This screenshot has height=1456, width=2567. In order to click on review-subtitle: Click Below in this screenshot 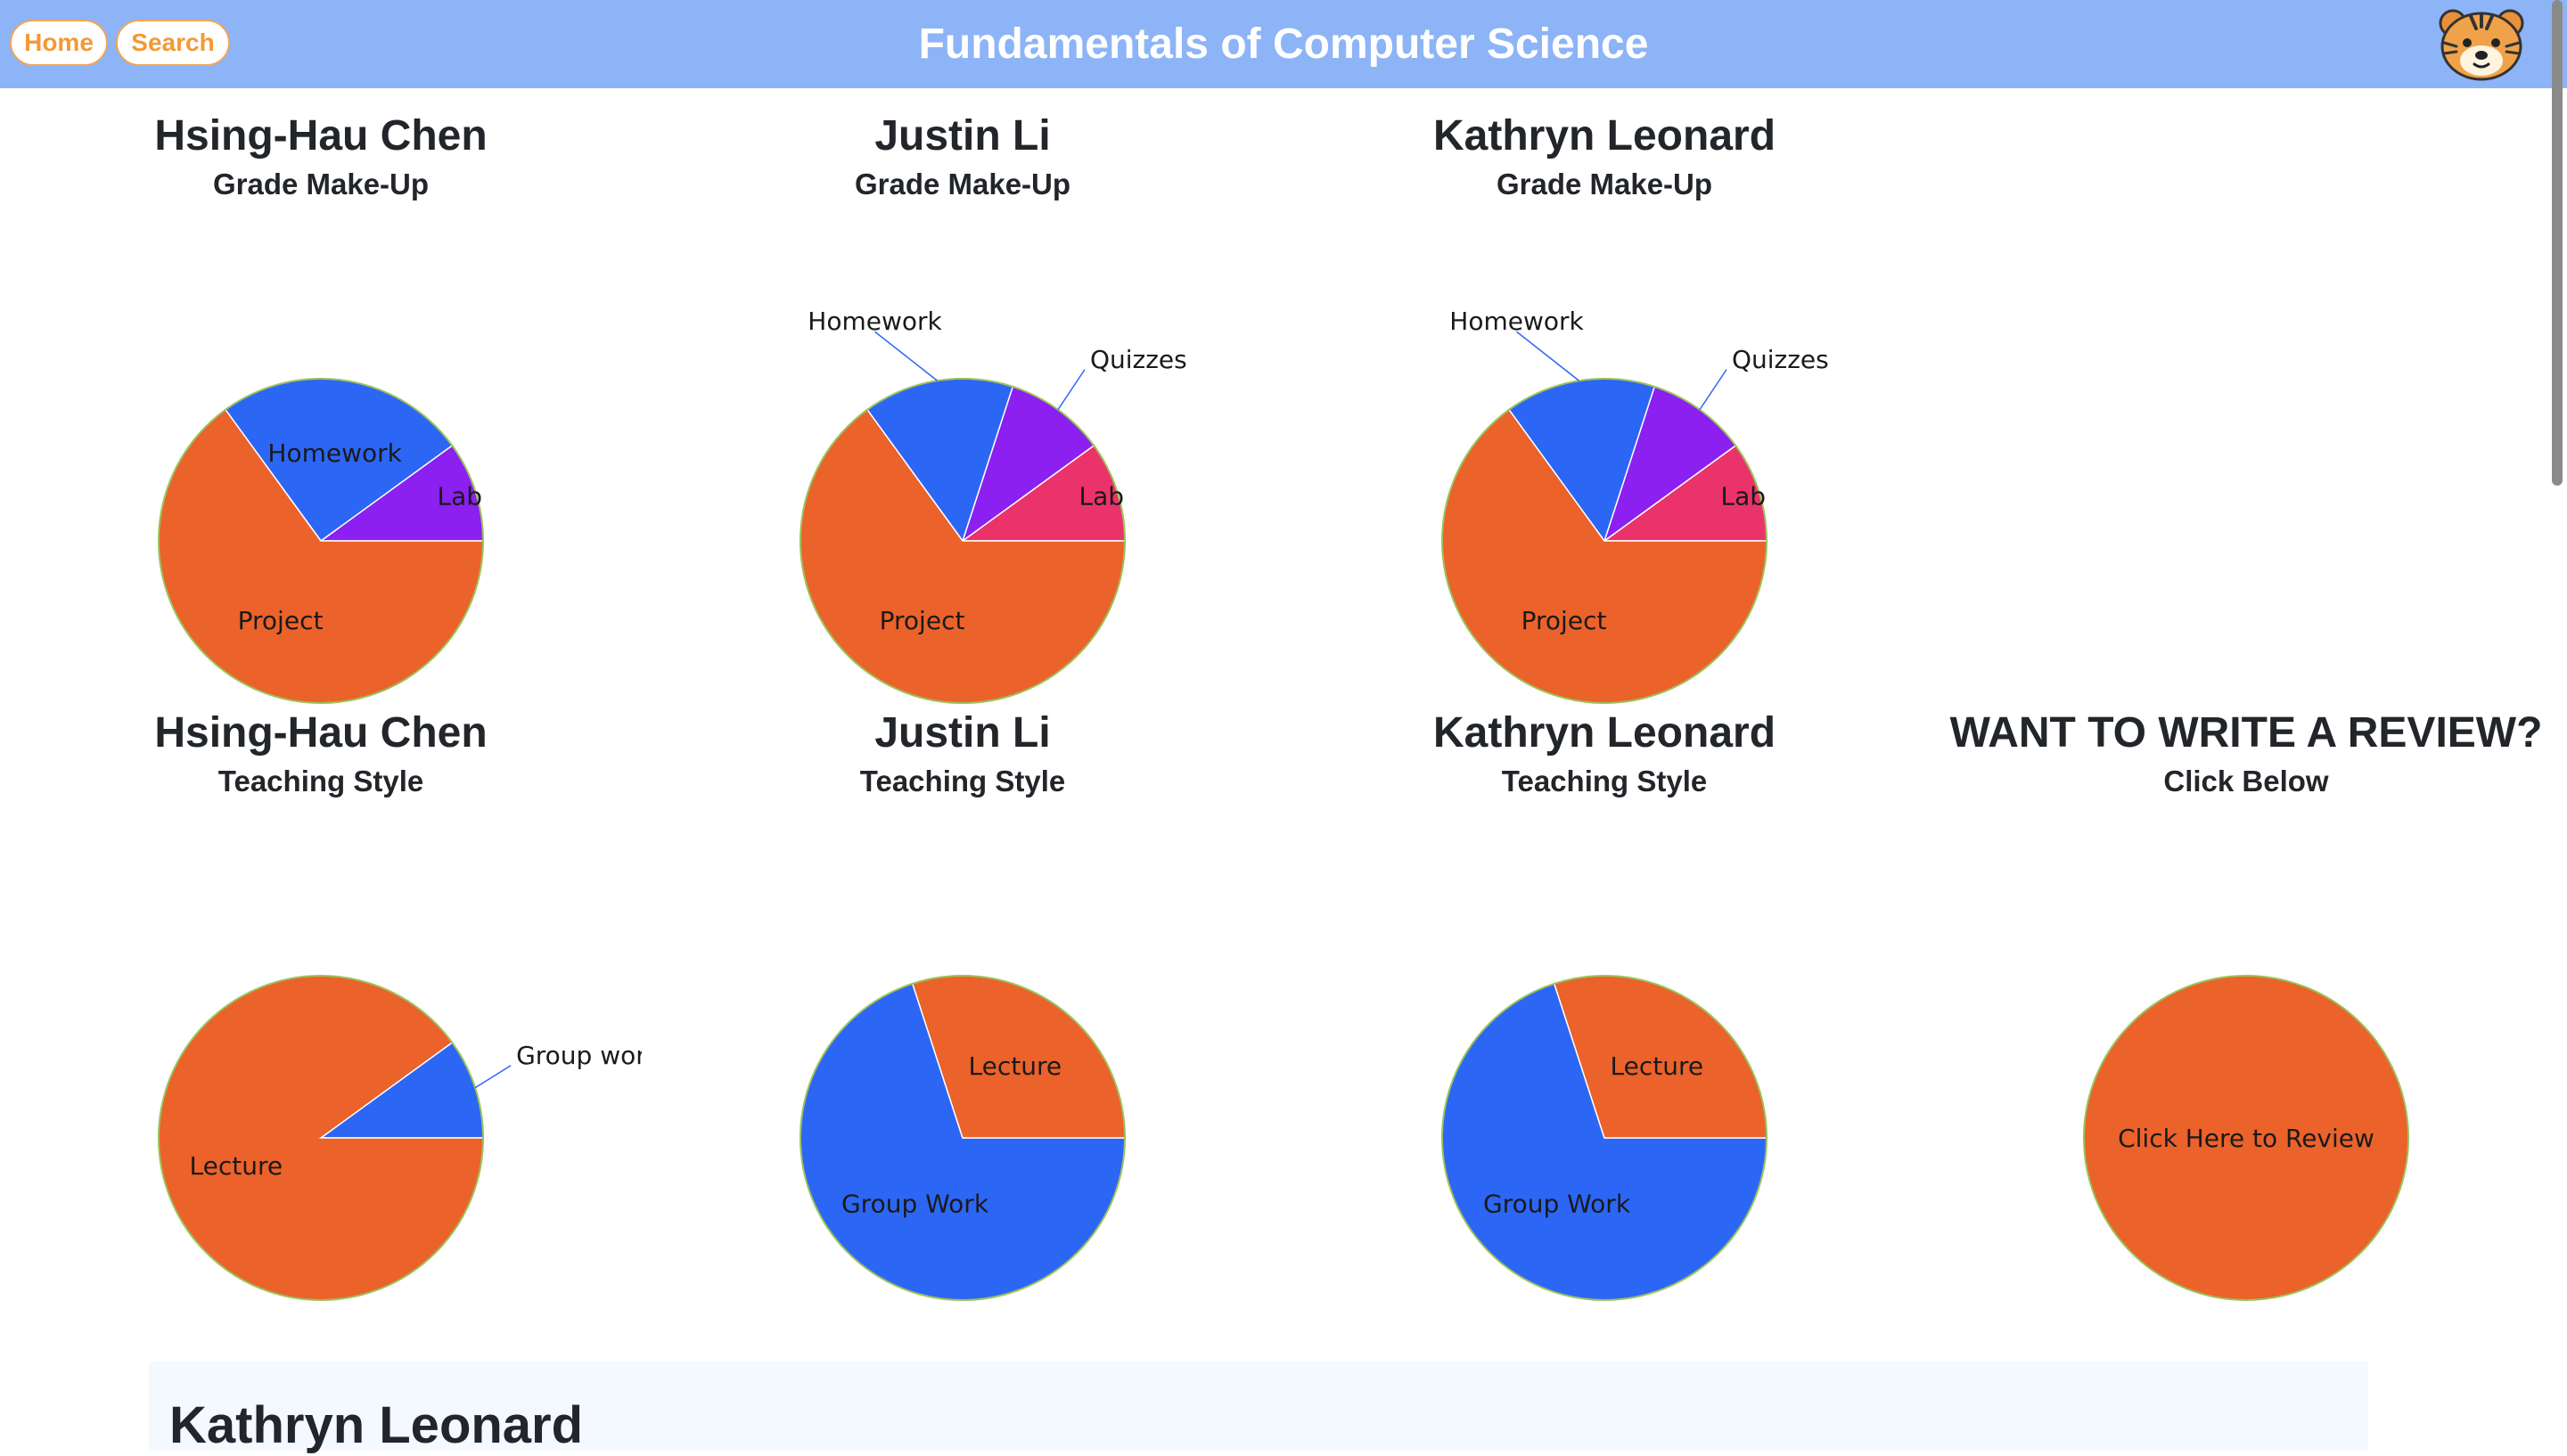, I will do `click(2246, 781)`.